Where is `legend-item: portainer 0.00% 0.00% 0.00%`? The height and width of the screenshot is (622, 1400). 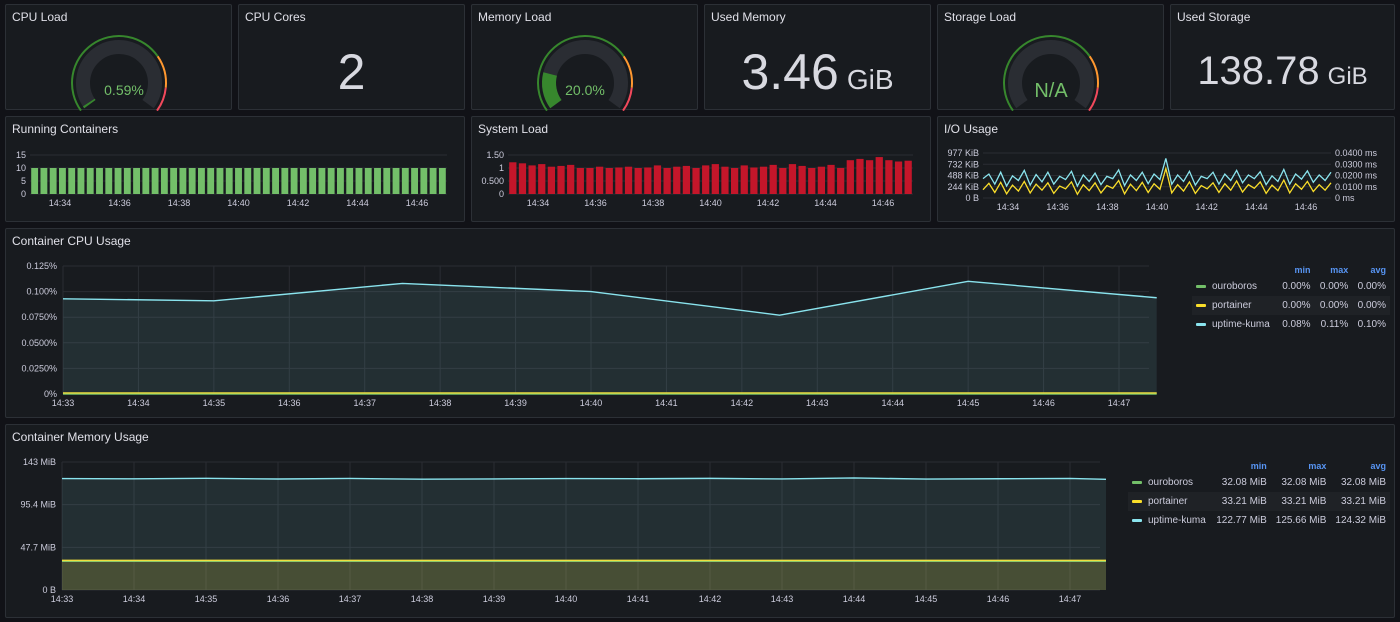 legend-item: portainer 0.00% 0.00% 0.00% is located at coordinates (1291, 305).